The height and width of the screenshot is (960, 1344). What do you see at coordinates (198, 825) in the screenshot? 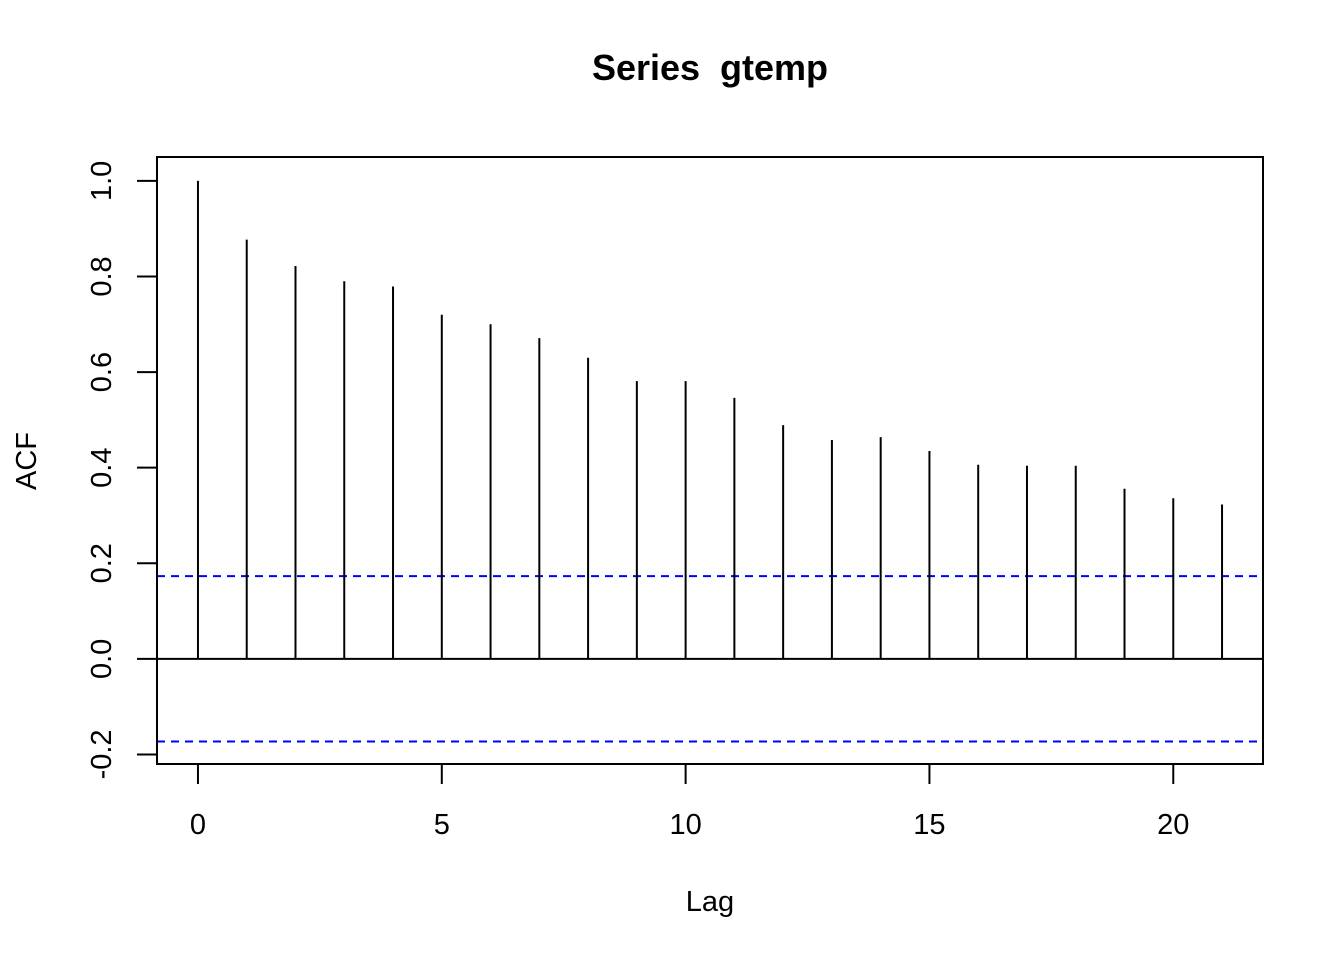
I see `x-tick-label: 0` at bounding box center [198, 825].